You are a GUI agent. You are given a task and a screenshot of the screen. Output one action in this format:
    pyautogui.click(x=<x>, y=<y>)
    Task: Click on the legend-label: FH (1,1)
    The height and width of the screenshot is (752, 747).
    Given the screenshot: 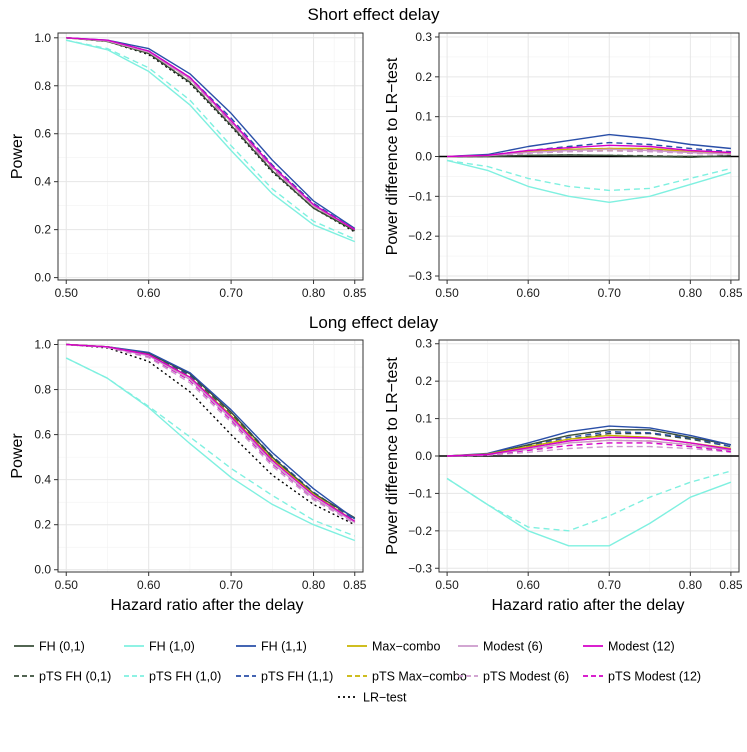 What is the action you would take?
    pyautogui.click(x=284, y=647)
    